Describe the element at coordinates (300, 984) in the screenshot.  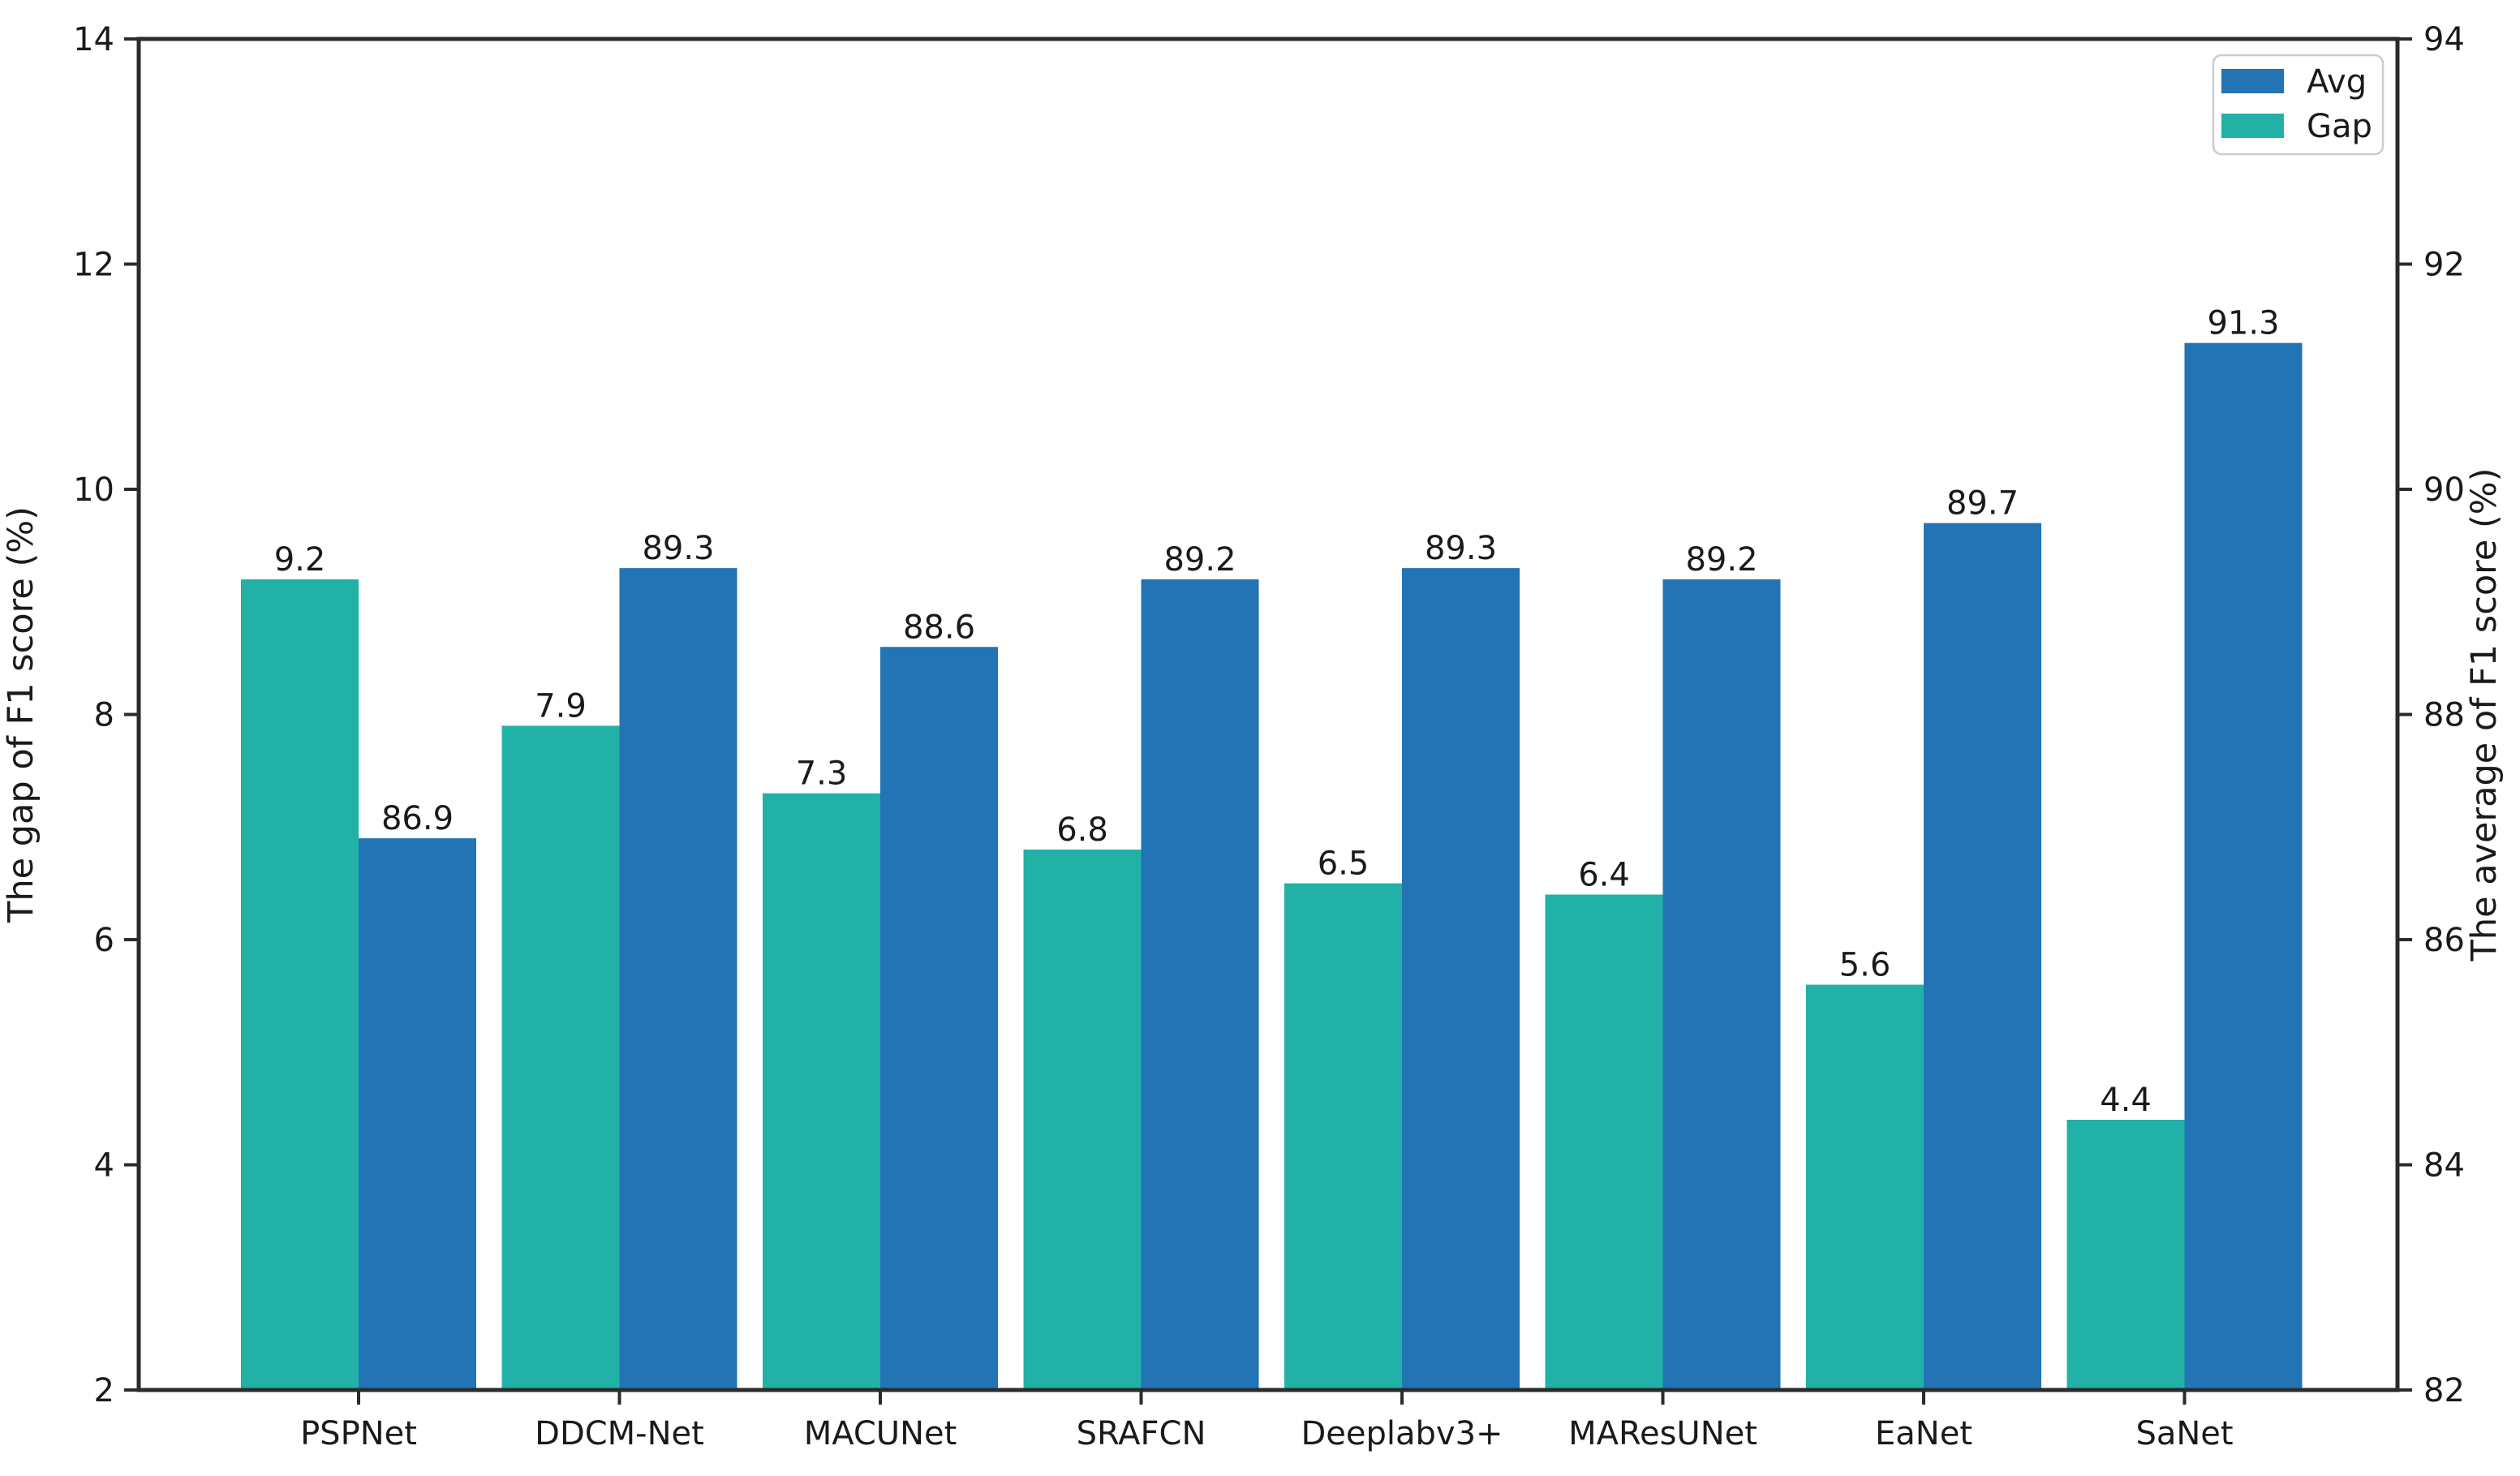
I see `bar-gap-pspnet` at that location.